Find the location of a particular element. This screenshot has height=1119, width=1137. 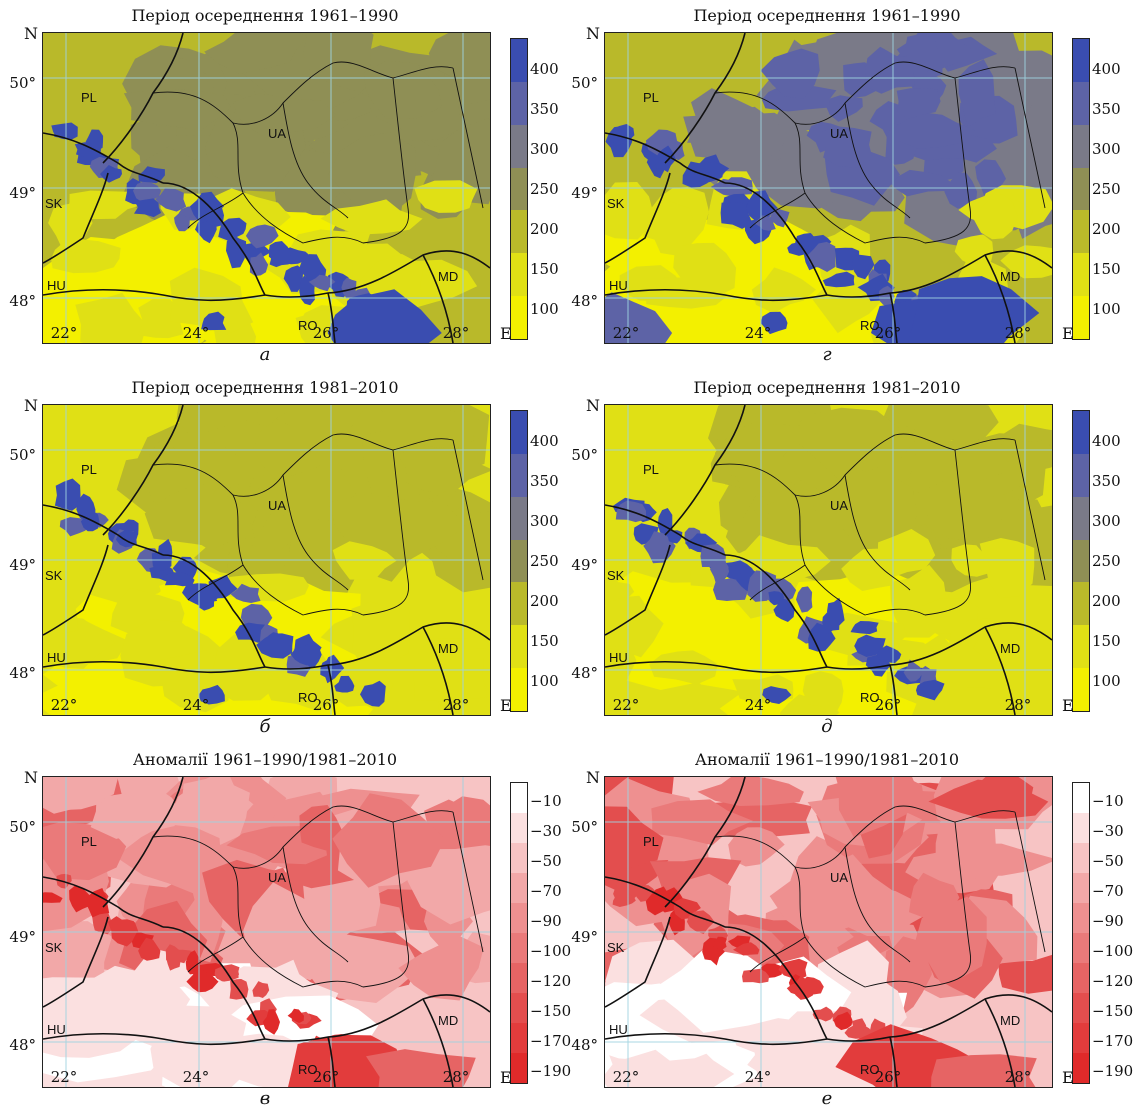

colorbar-tick: 200 is located at coordinates (544, 229).